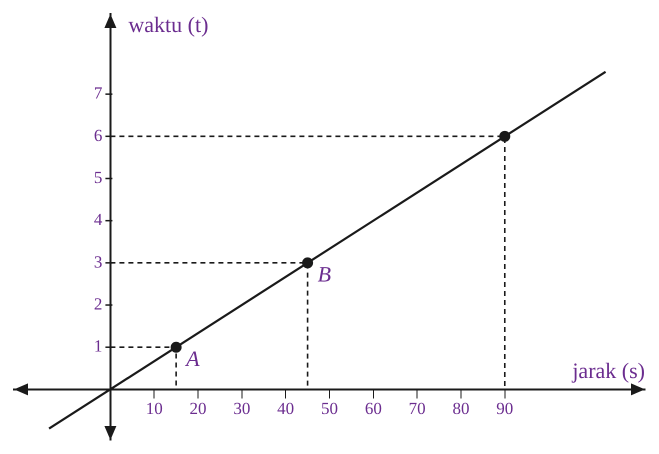  What do you see at coordinates (192, 358) in the screenshot?
I see `annotation: A` at bounding box center [192, 358].